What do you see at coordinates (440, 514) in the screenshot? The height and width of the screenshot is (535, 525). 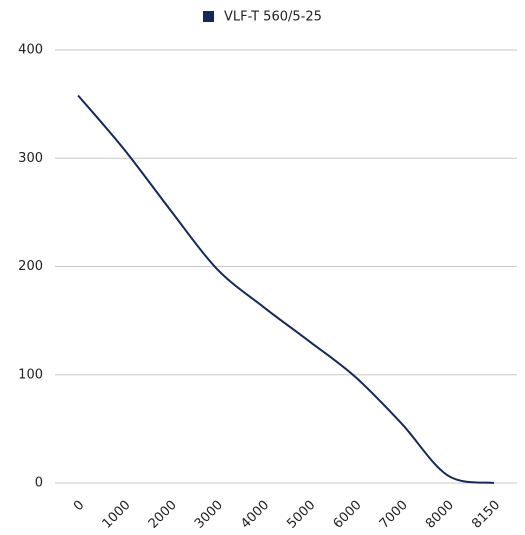 I see `x-tick-label: 8000` at bounding box center [440, 514].